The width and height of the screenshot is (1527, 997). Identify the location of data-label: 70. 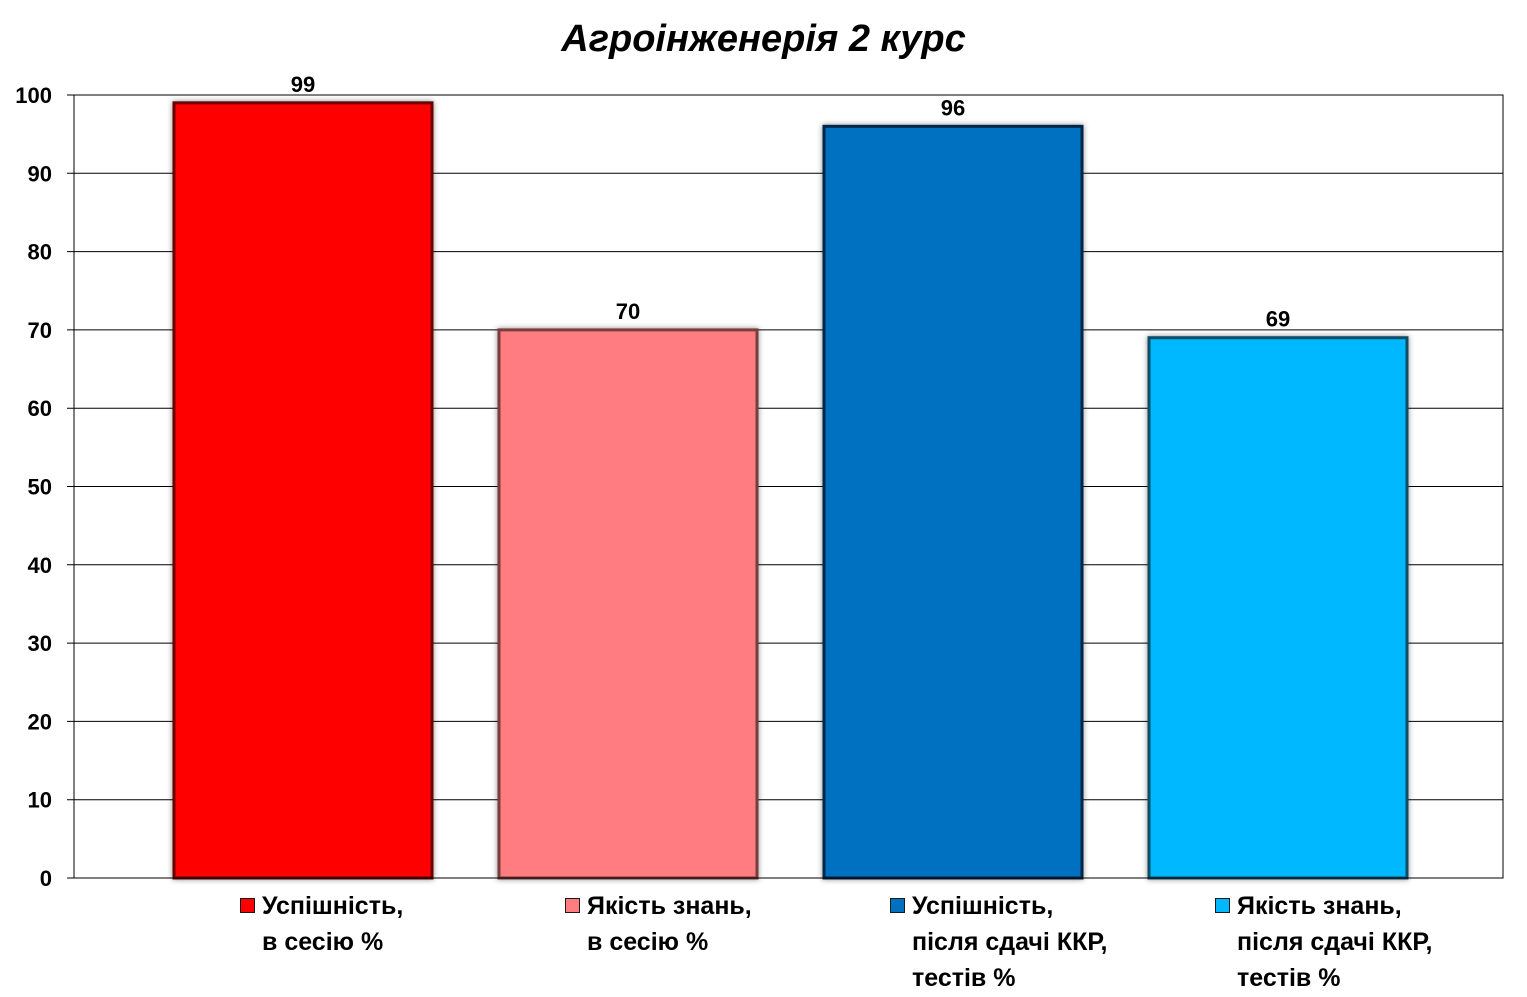
(628, 311).